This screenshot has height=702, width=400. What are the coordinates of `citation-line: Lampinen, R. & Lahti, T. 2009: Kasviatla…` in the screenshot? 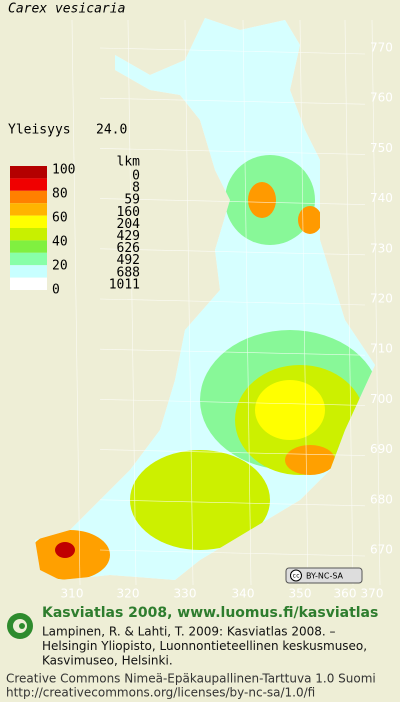 It's located at (189, 632).